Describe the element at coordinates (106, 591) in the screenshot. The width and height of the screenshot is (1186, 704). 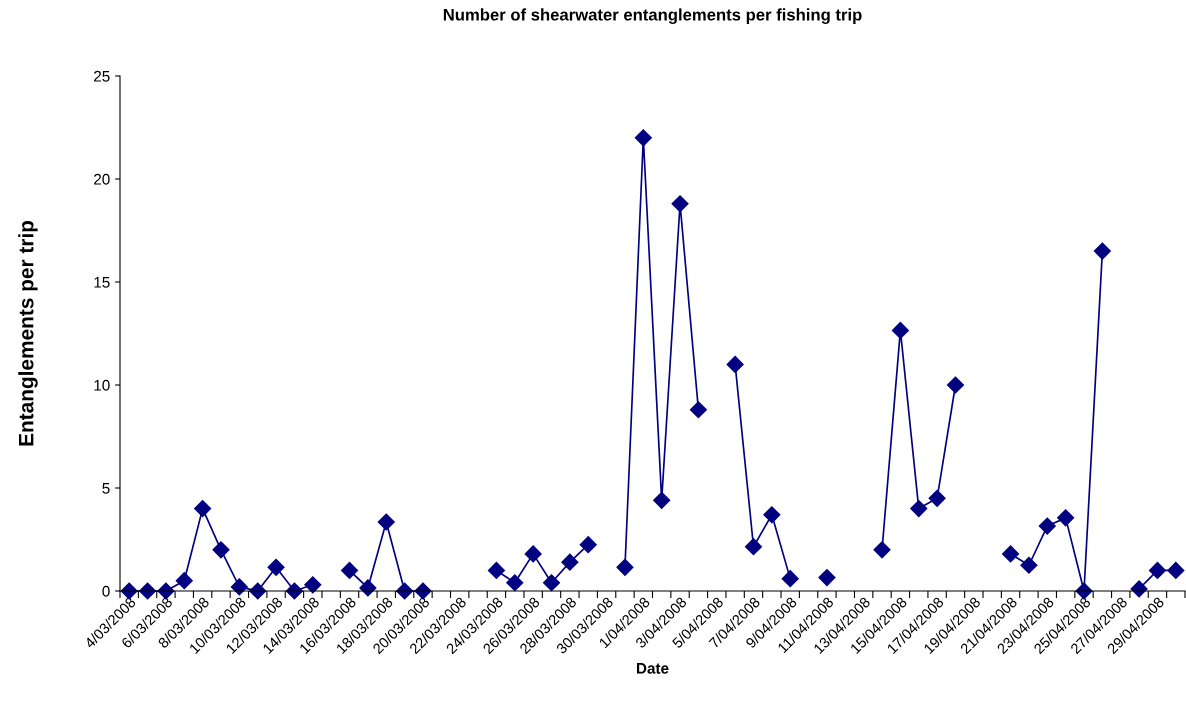
I see `y-tick-label: 0` at that location.